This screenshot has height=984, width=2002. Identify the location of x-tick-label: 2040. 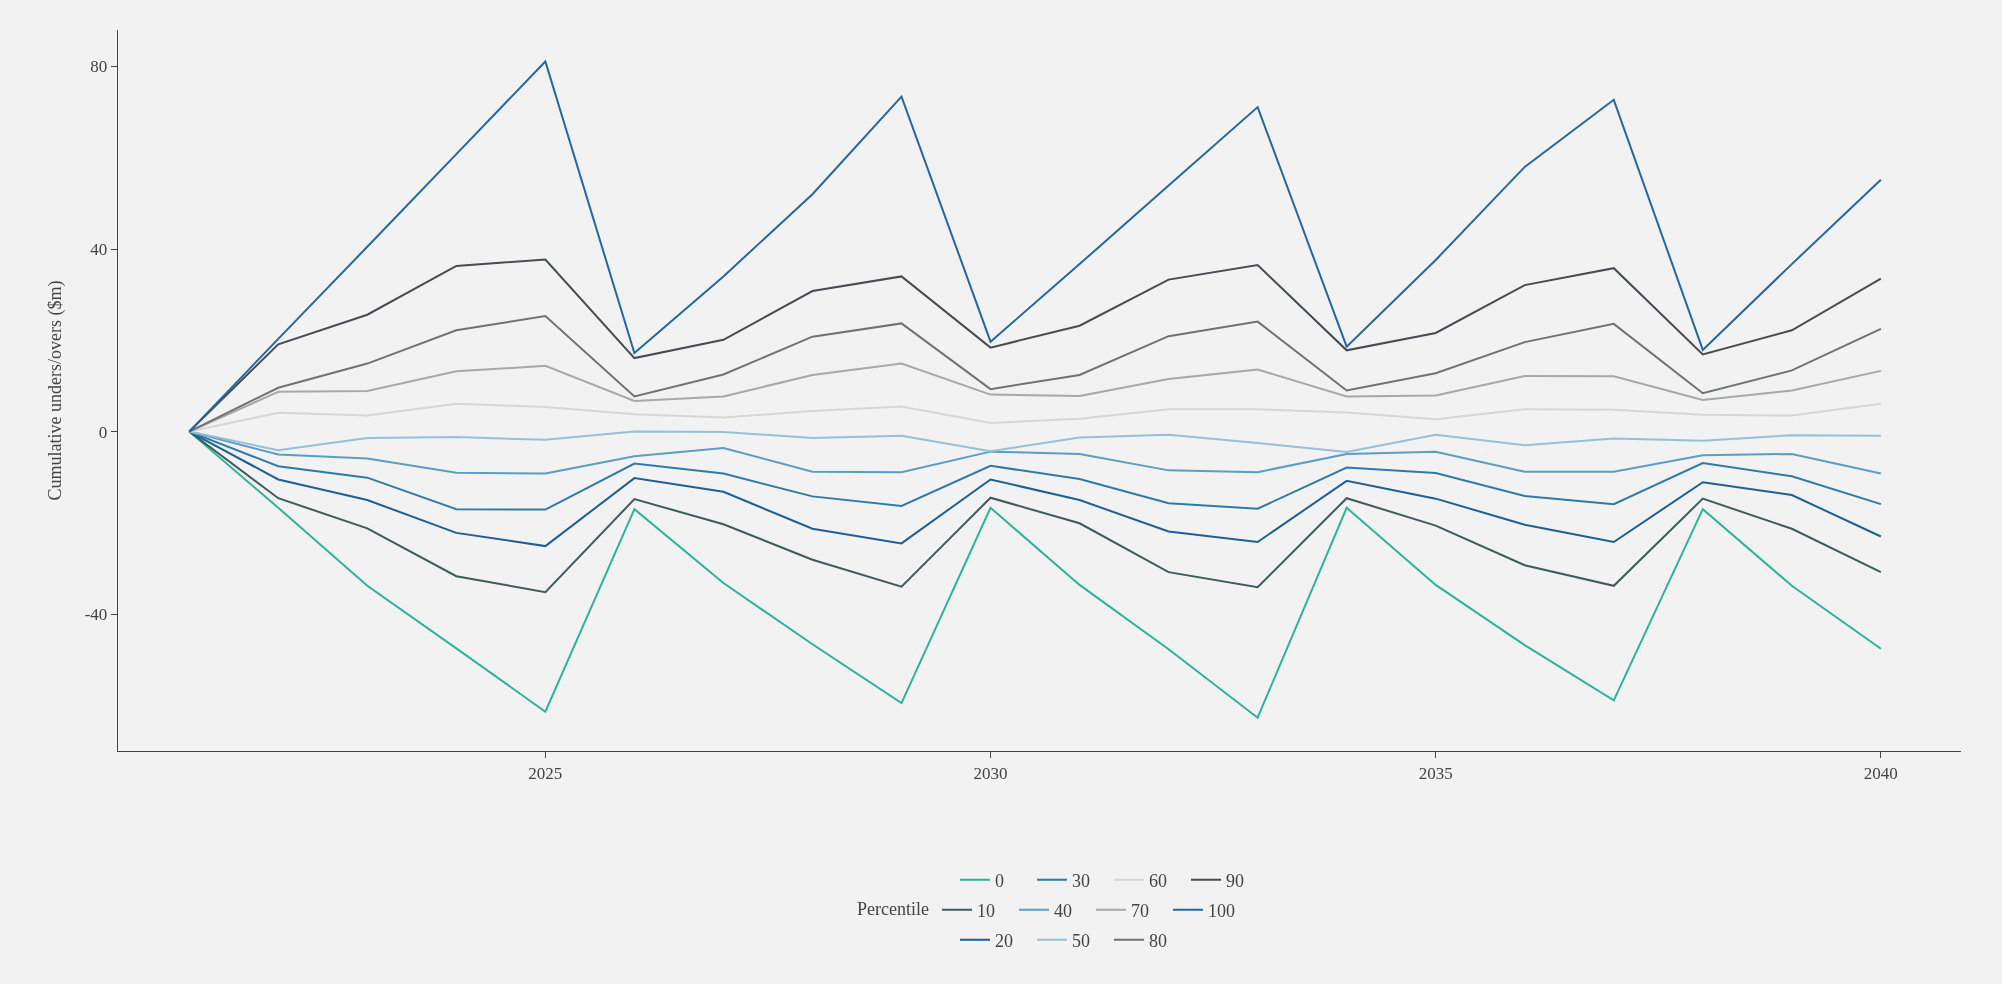
(1880, 773).